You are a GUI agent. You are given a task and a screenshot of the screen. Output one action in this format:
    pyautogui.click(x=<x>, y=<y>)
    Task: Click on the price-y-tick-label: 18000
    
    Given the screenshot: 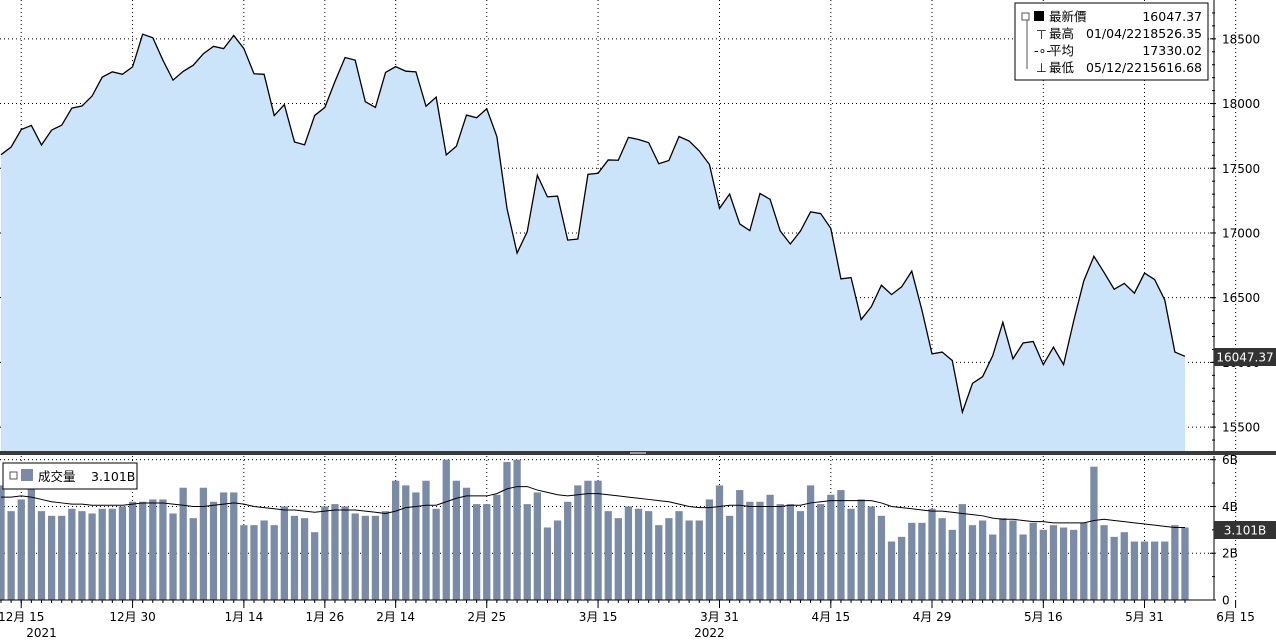 What is the action you would take?
    pyautogui.click(x=1241, y=104)
    